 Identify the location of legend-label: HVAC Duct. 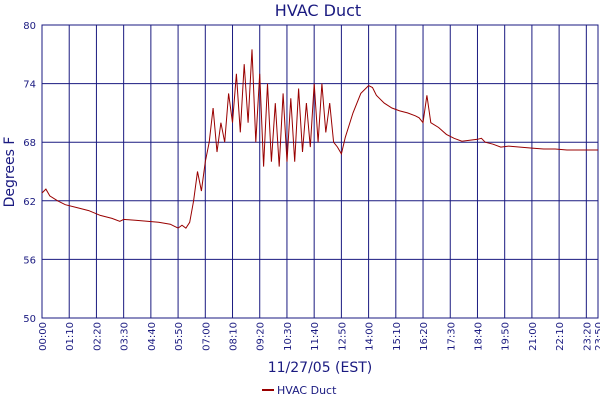
(307, 390).